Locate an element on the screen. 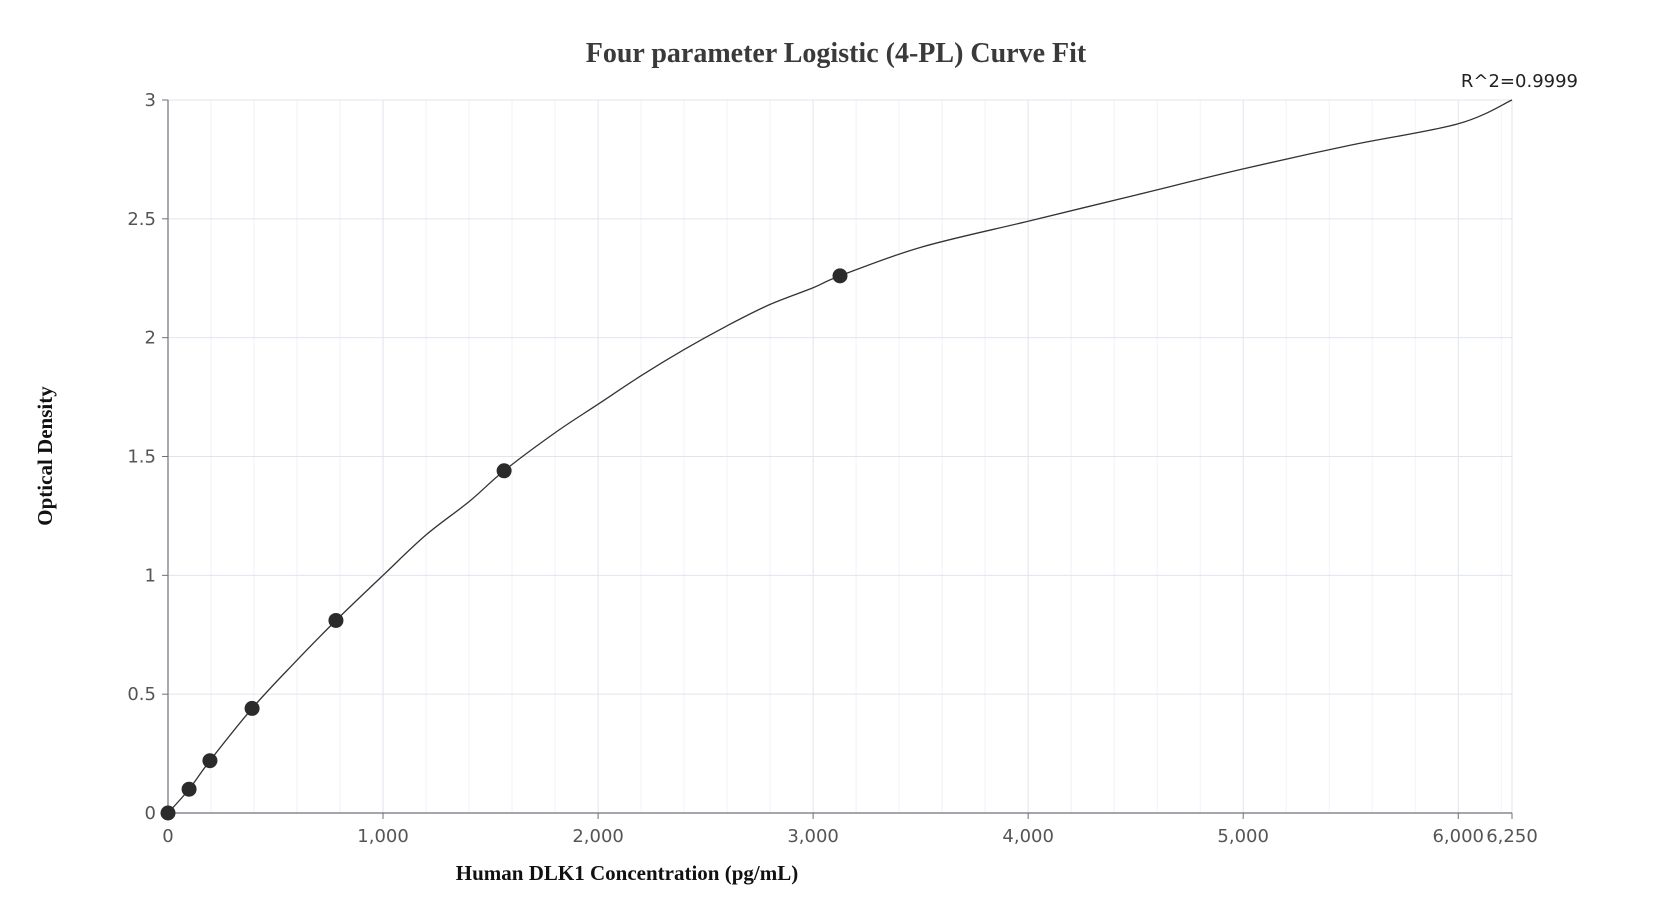  x-tick-label: 6,000 is located at coordinates (1458, 836).